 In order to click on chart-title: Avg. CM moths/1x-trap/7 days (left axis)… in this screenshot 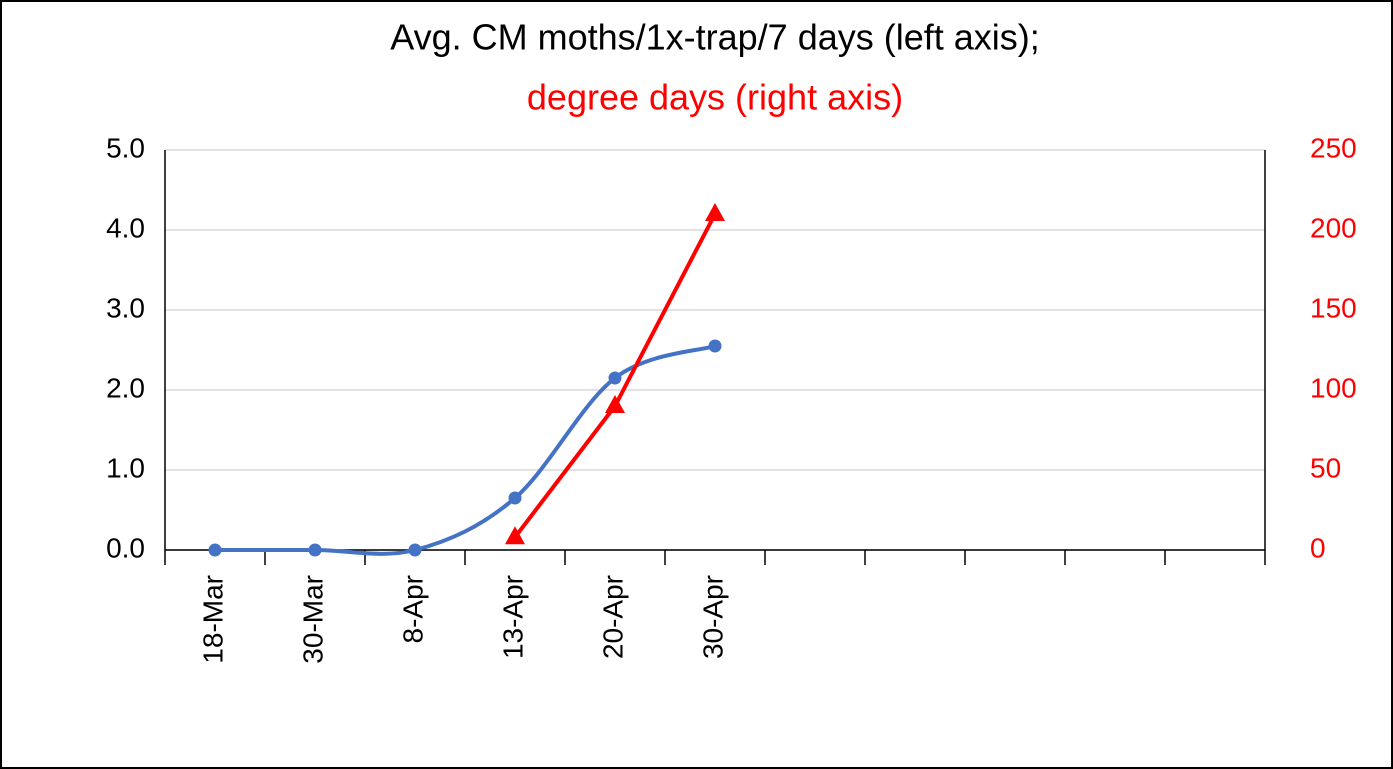, I will do `click(715, 37)`.